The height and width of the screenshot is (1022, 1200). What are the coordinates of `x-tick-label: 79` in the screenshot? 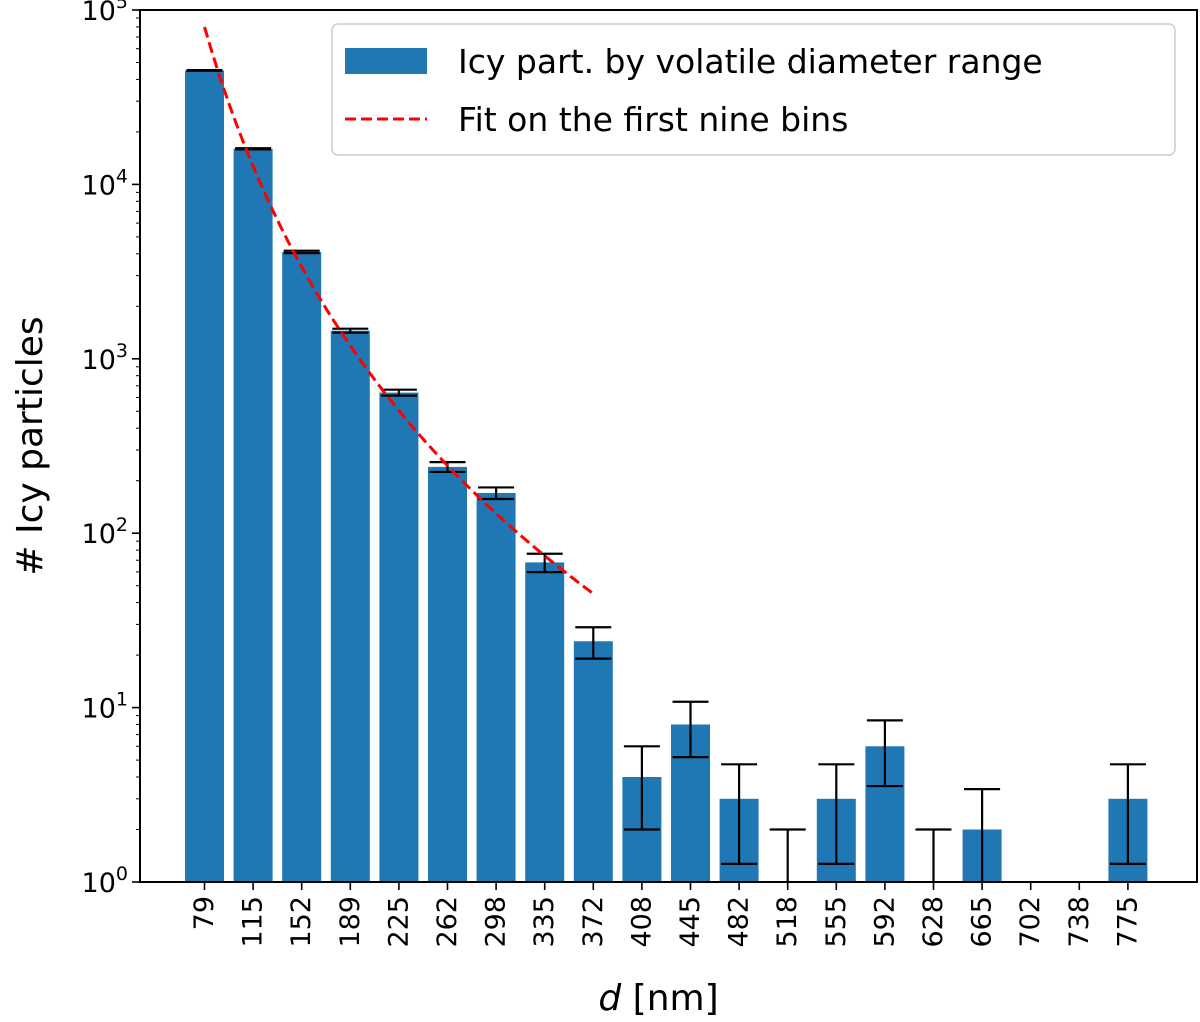 It's located at (204, 913).